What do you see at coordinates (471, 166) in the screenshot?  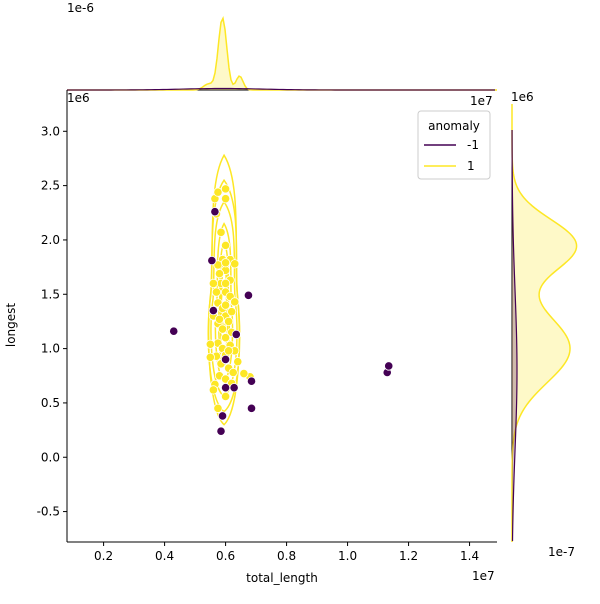 I see `legend-label-anomaly-1: 1` at bounding box center [471, 166].